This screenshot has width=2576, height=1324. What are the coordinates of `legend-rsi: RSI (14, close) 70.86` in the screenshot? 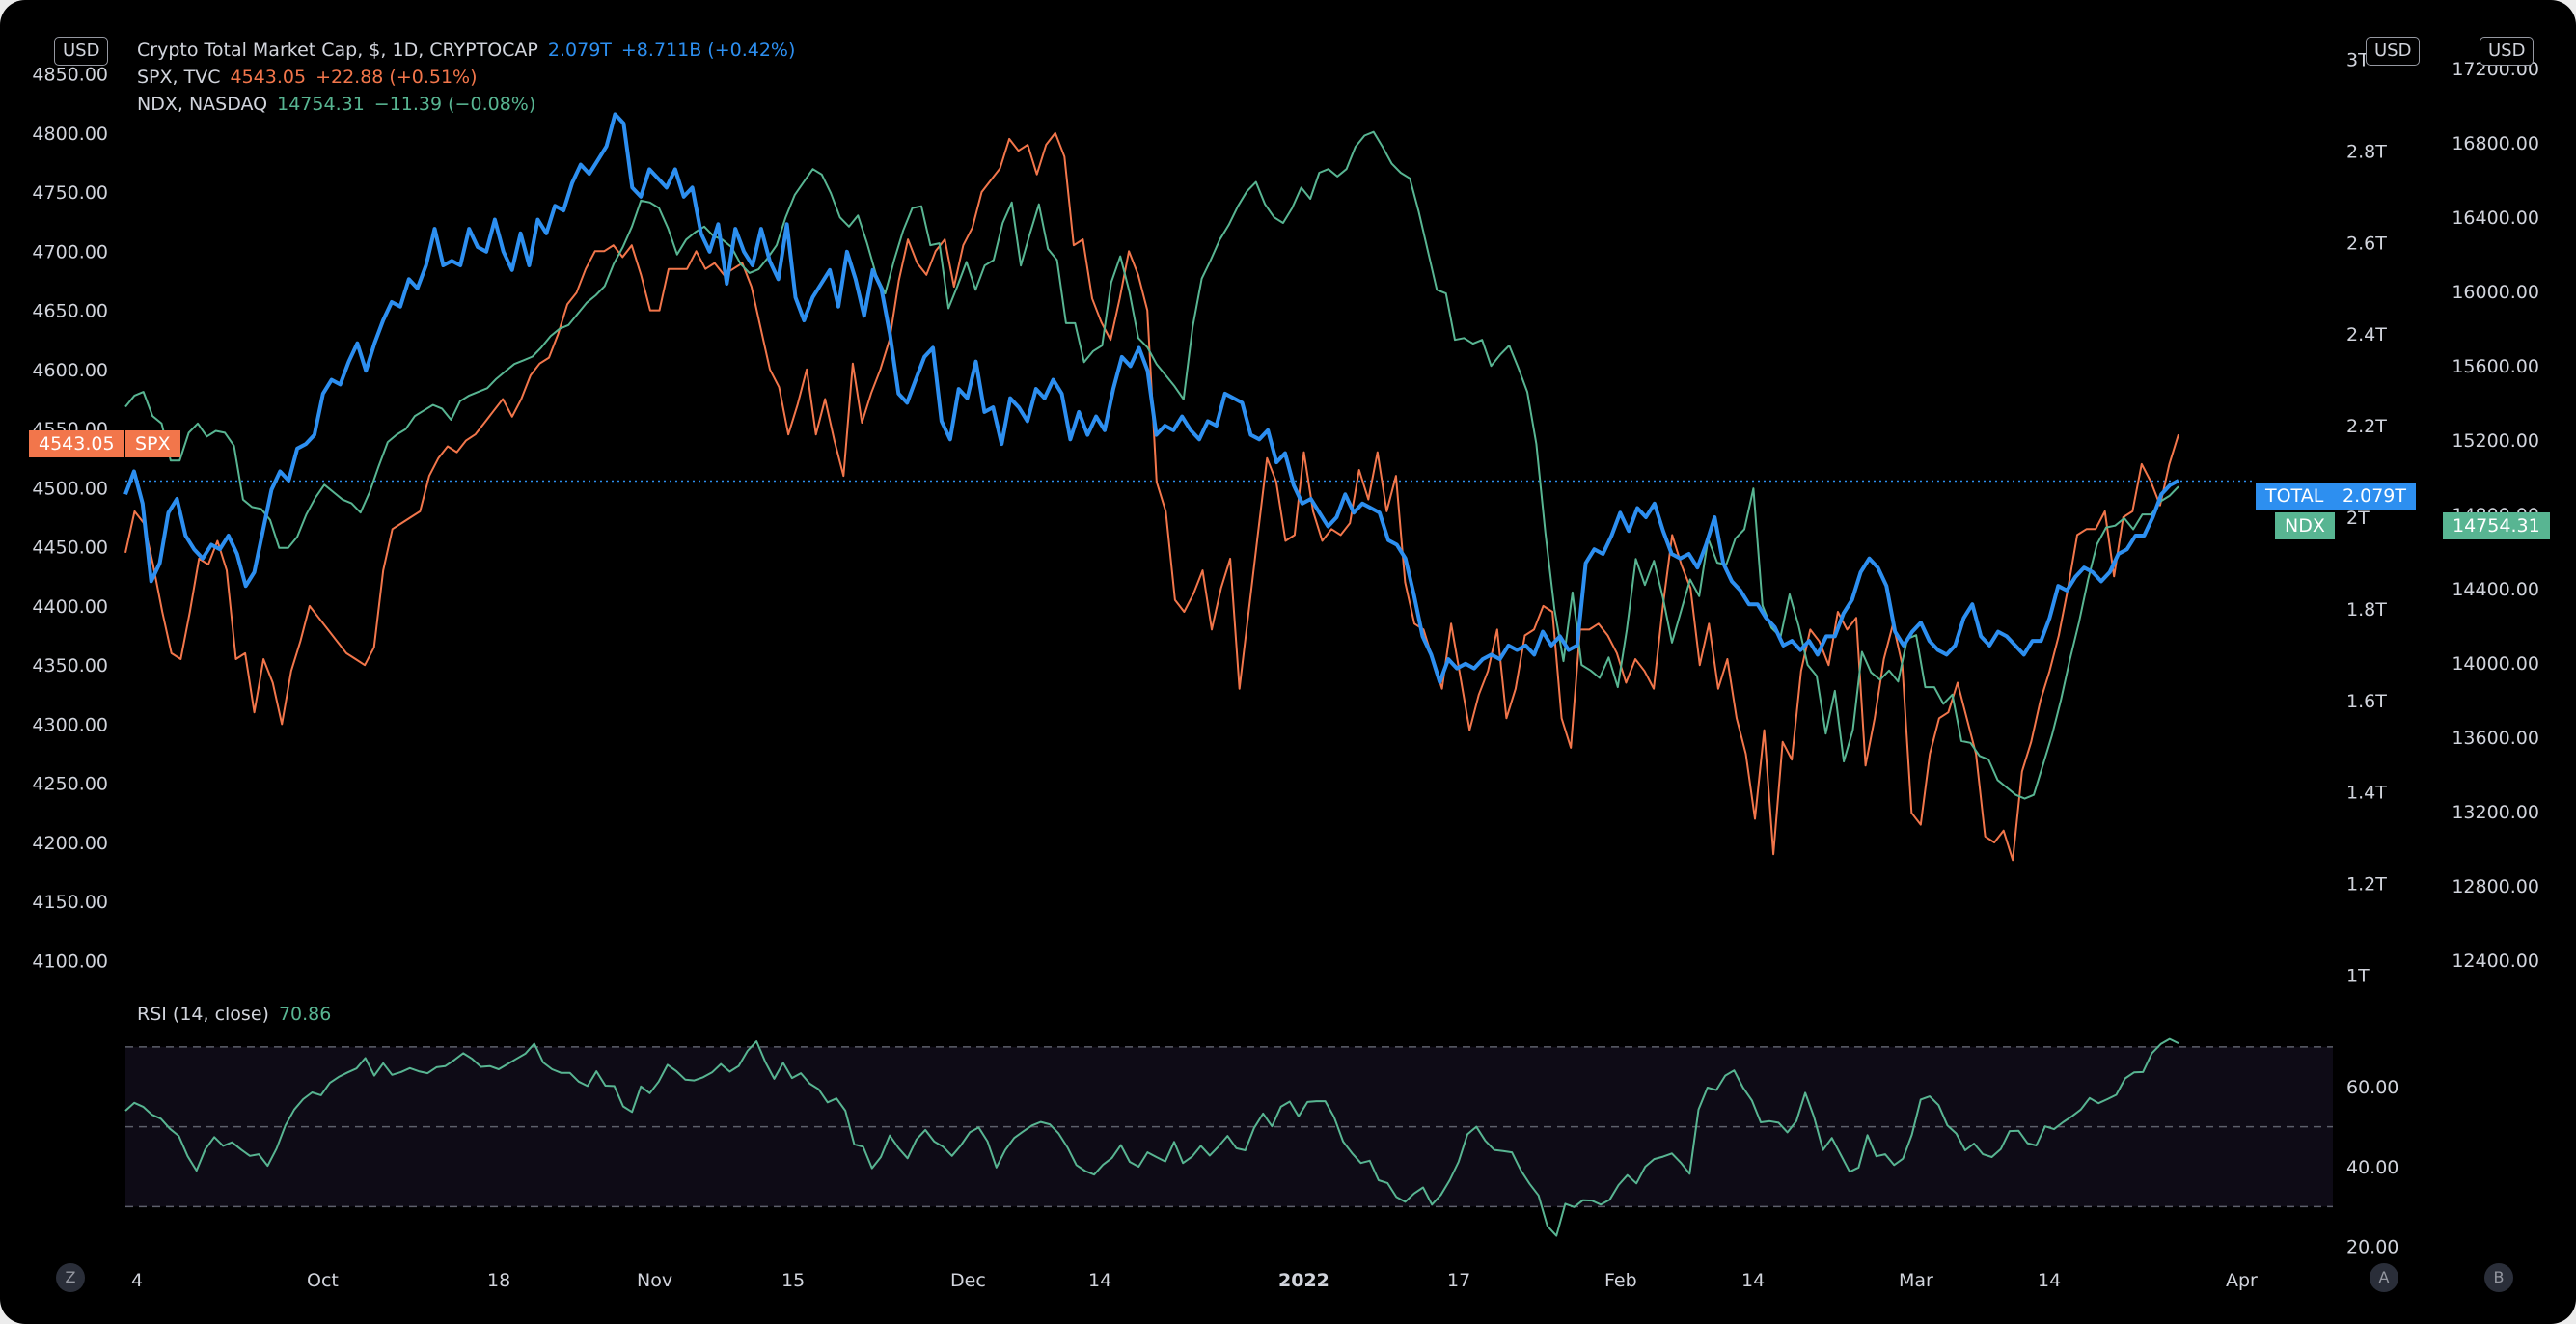 It's located at (239, 1014).